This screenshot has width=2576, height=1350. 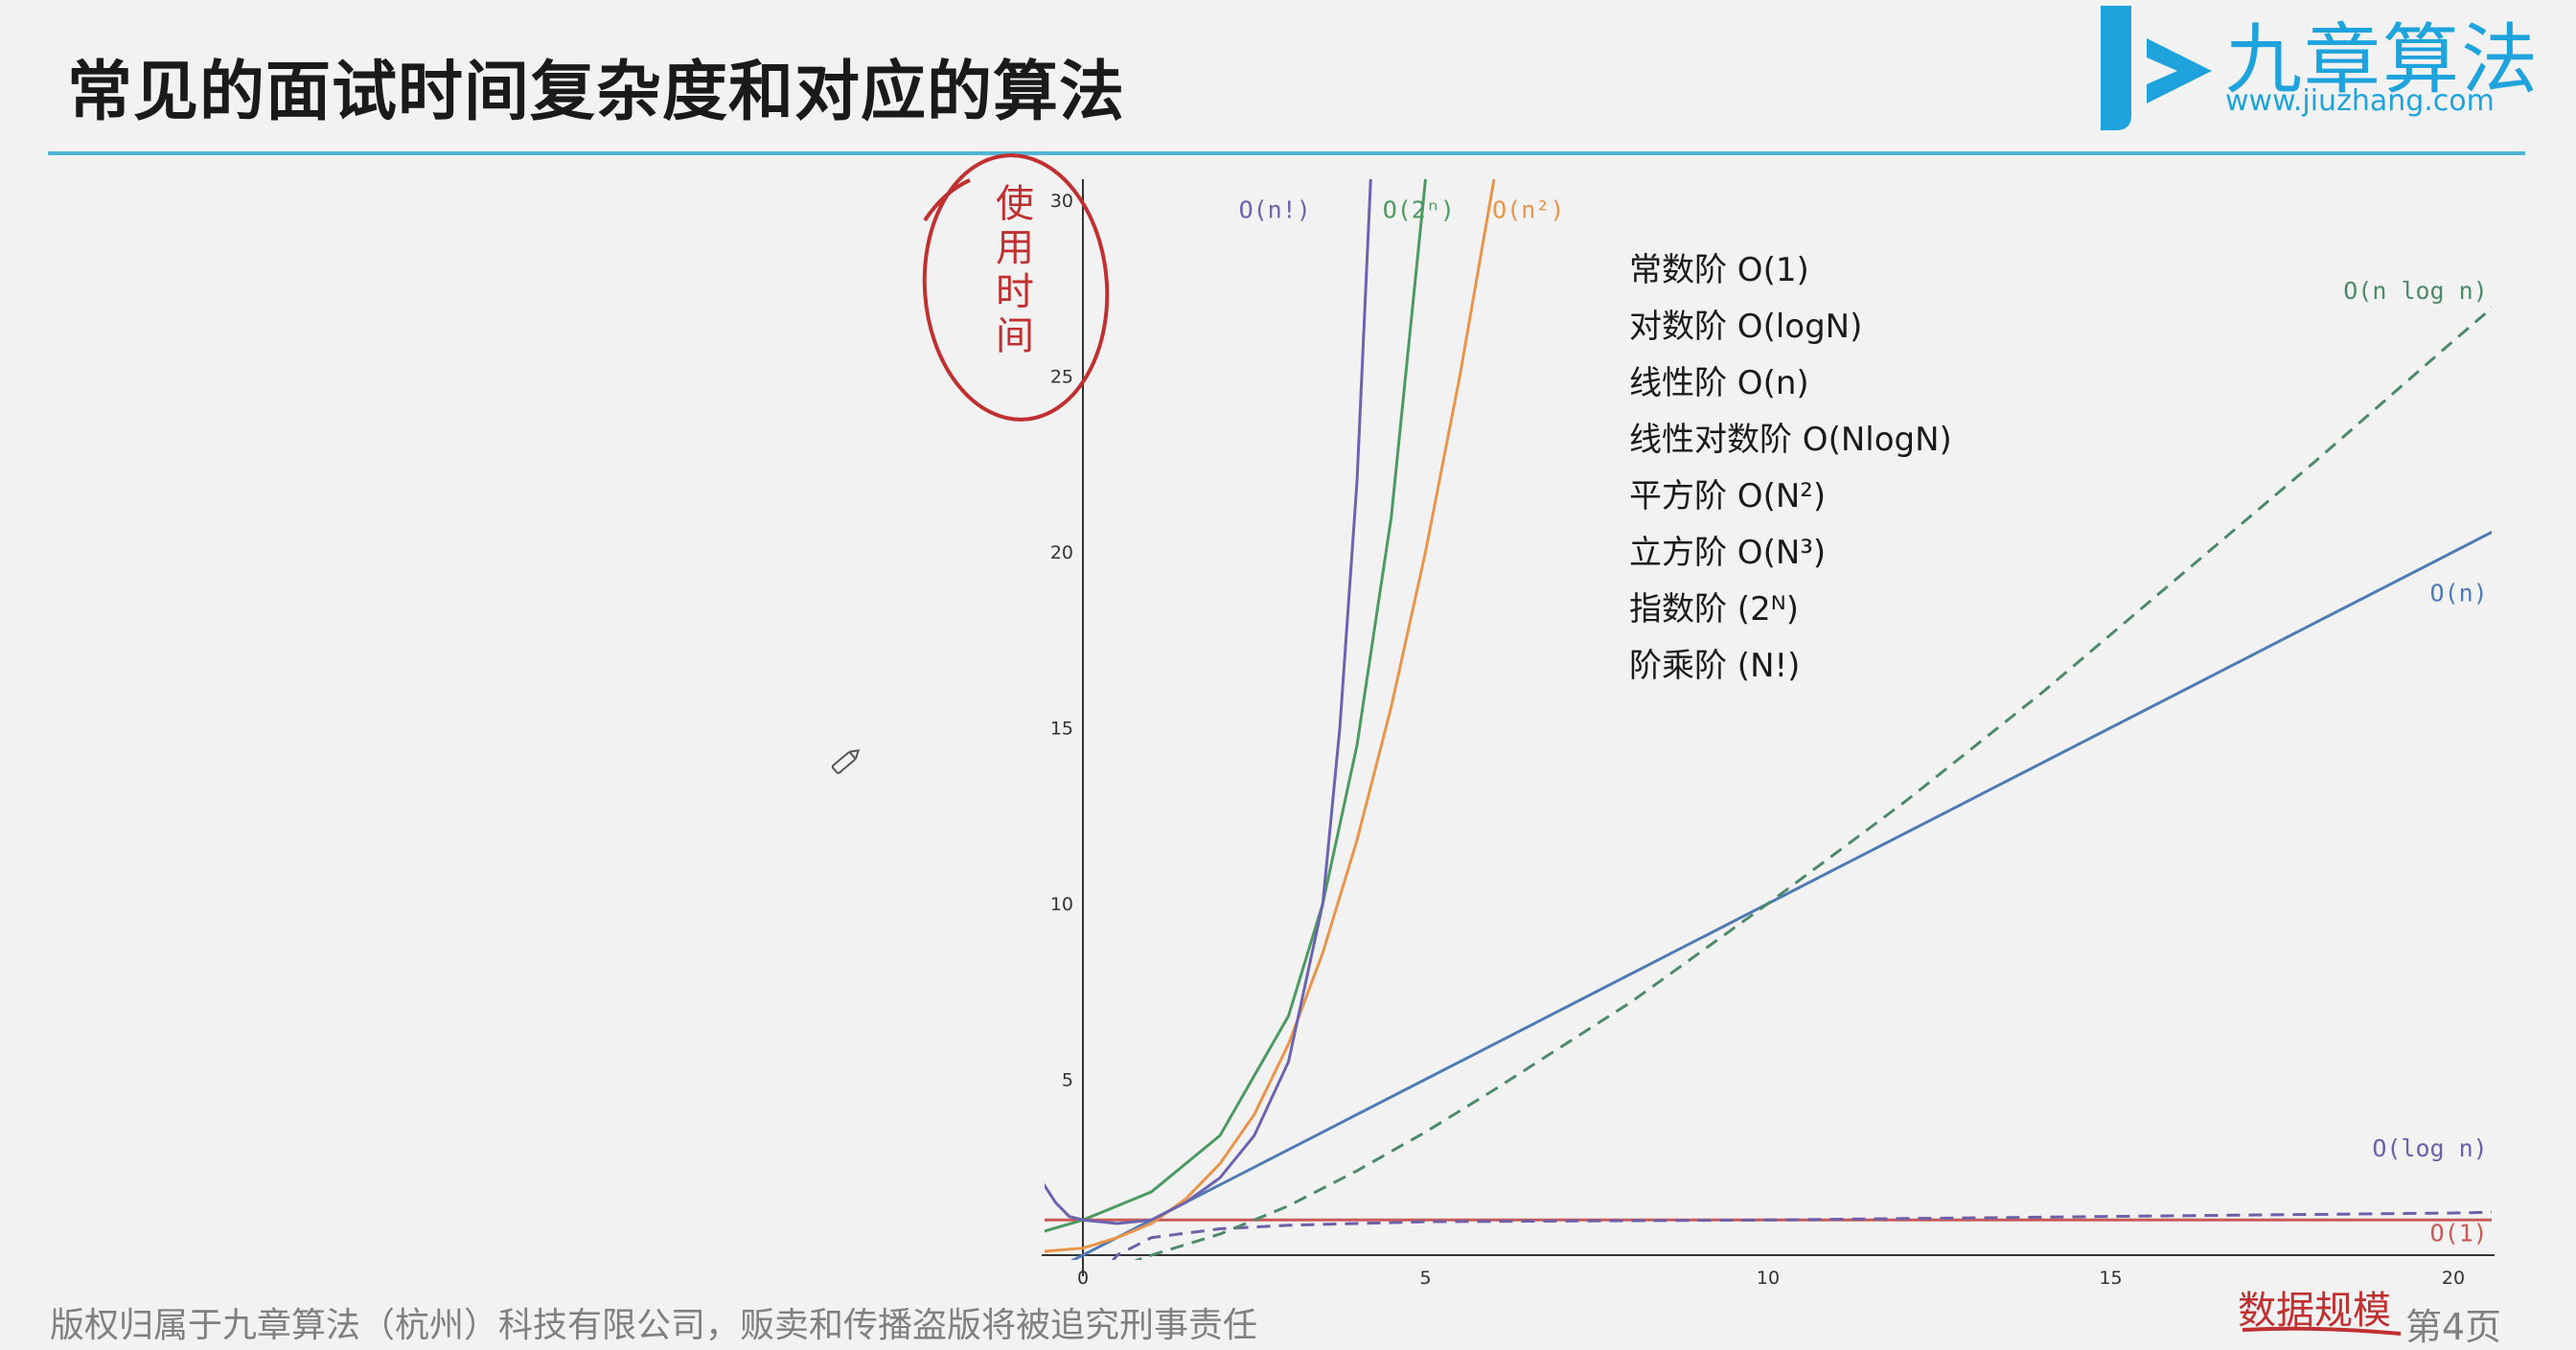 What do you see at coordinates (2360, 101) in the screenshot?
I see `logo-url: www.jiuzhang.com` at bounding box center [2360, 101].